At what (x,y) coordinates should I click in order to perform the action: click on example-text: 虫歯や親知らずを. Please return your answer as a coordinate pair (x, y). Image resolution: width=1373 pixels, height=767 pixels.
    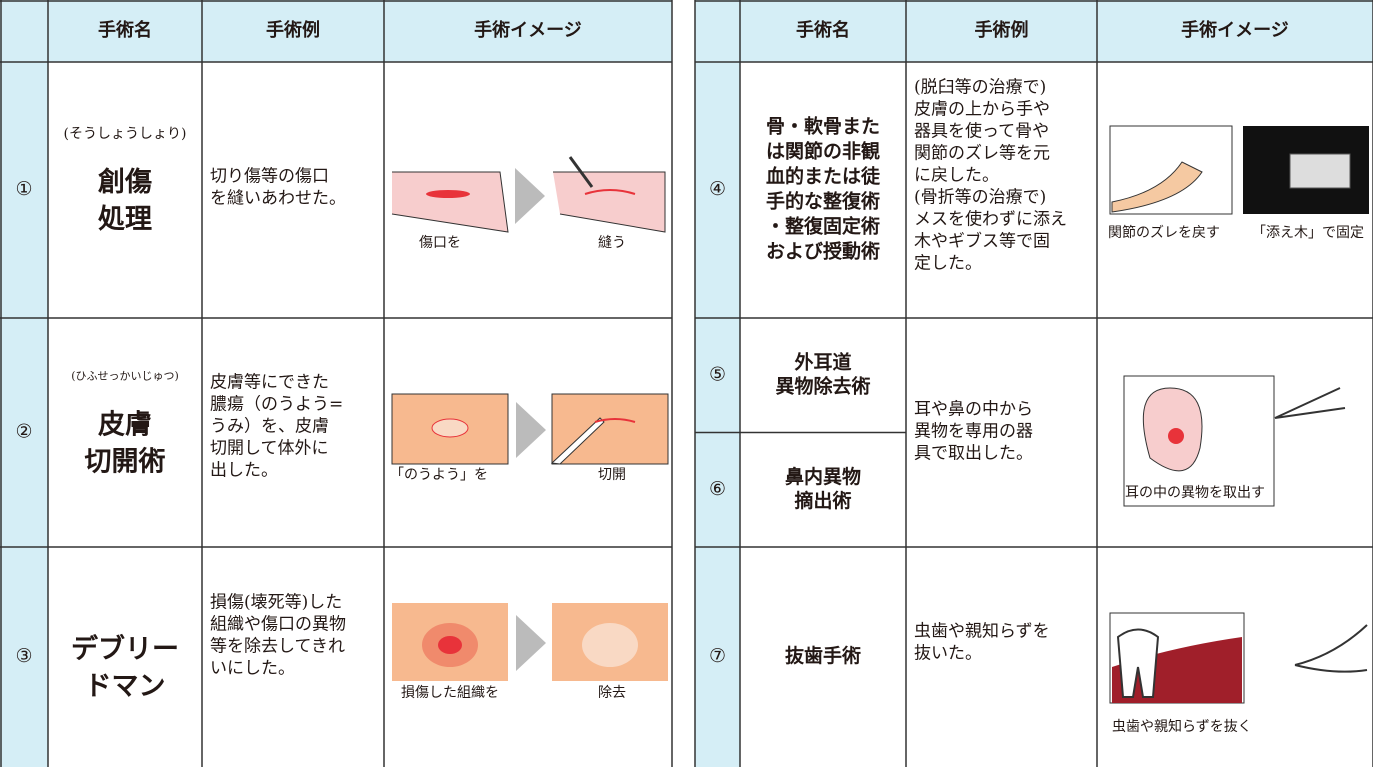
    Looking at the image, I should click on (982, 632).